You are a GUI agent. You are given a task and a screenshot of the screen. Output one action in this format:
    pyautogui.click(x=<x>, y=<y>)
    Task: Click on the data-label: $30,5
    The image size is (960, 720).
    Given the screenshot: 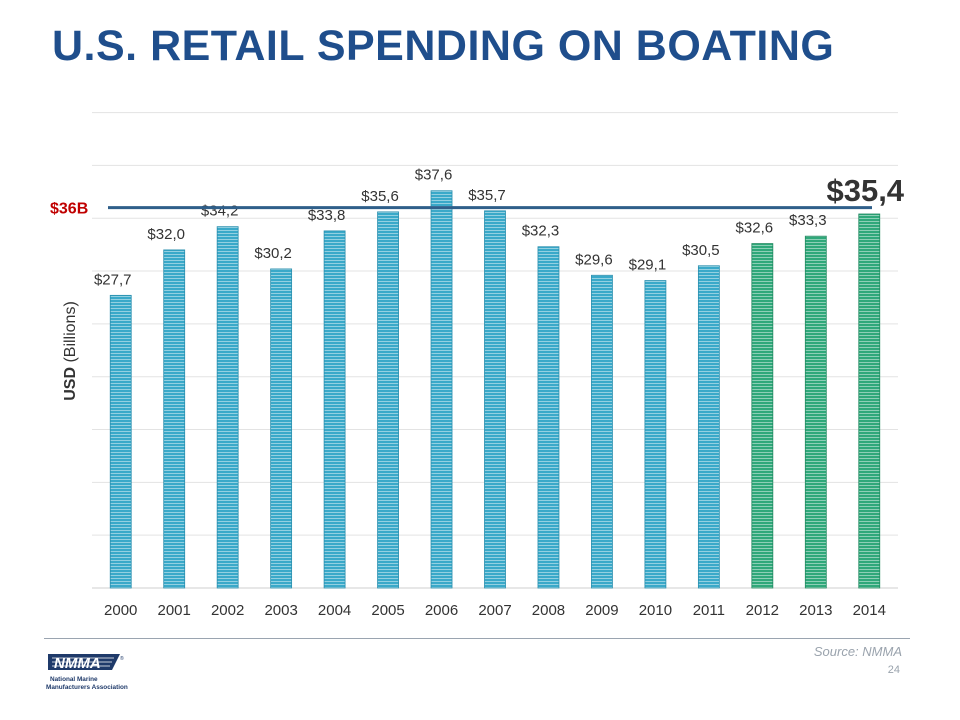 What is the action you would take?
    pyautogui.click(x=701, y=250)
    